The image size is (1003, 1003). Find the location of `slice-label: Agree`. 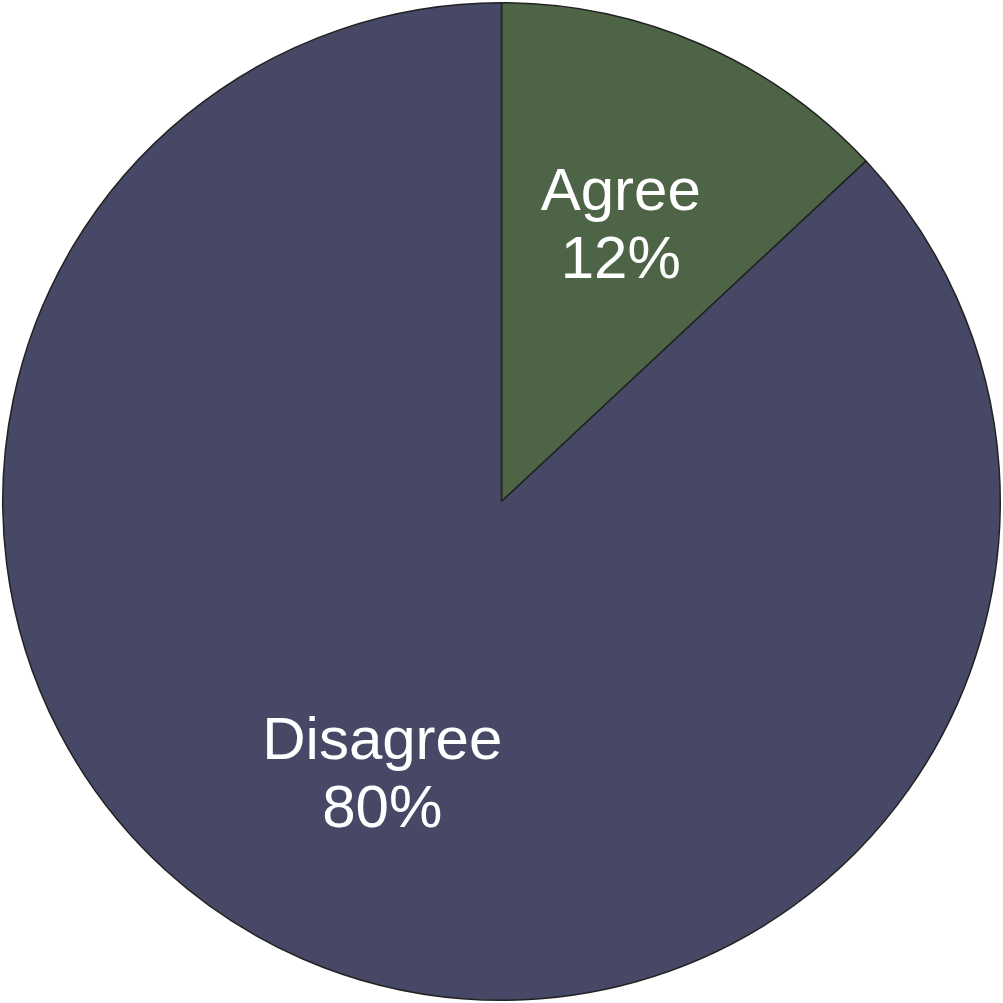

slice-label: Agree is located at coordinates (620, 189).